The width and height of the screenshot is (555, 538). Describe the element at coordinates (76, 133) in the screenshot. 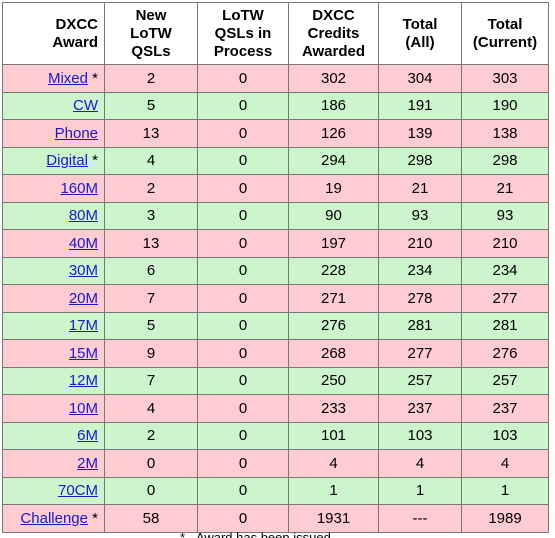

I see `award-link-phone: Phone` at that location.